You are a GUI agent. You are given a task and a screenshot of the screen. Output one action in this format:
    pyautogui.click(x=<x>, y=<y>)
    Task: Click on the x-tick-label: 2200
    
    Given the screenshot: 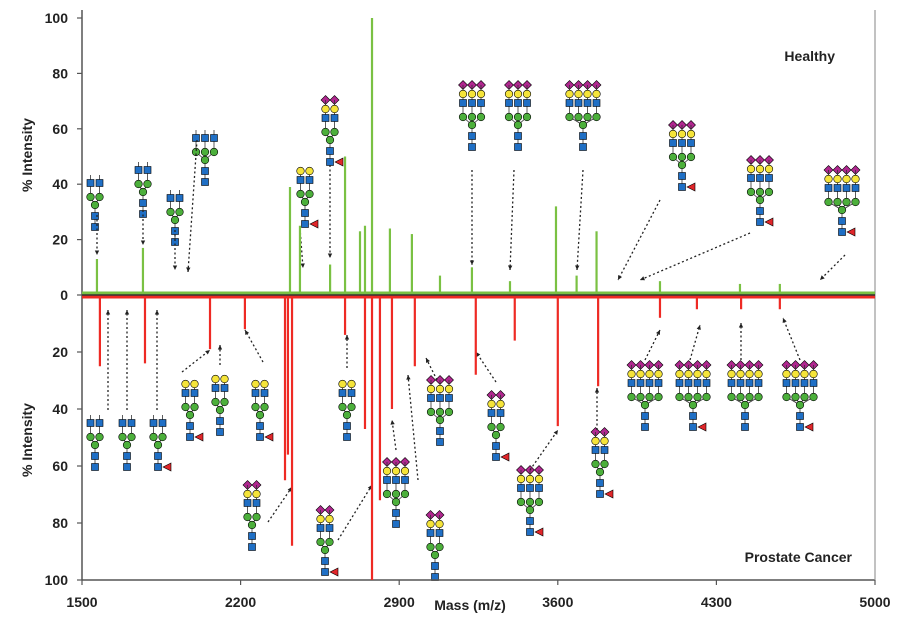 What is the action you would take?
    pyautogui.click(x=240, y=602)
    